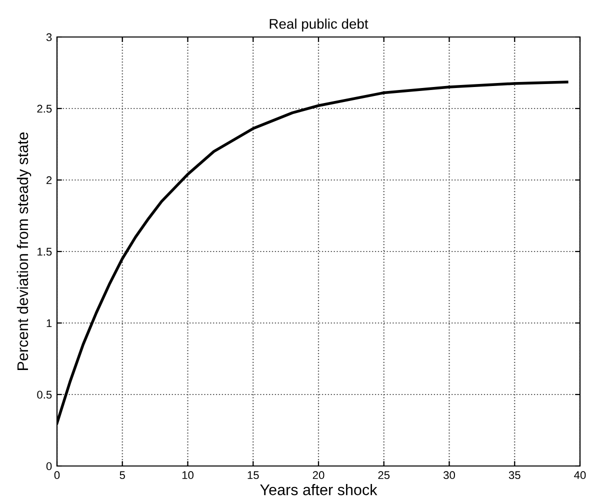 Image resolution: width=610 pixels, height=503 pixels. Describe the element at coordinates (384, 475) in the screenshot. I see `x-tick-label: 25` at that location.